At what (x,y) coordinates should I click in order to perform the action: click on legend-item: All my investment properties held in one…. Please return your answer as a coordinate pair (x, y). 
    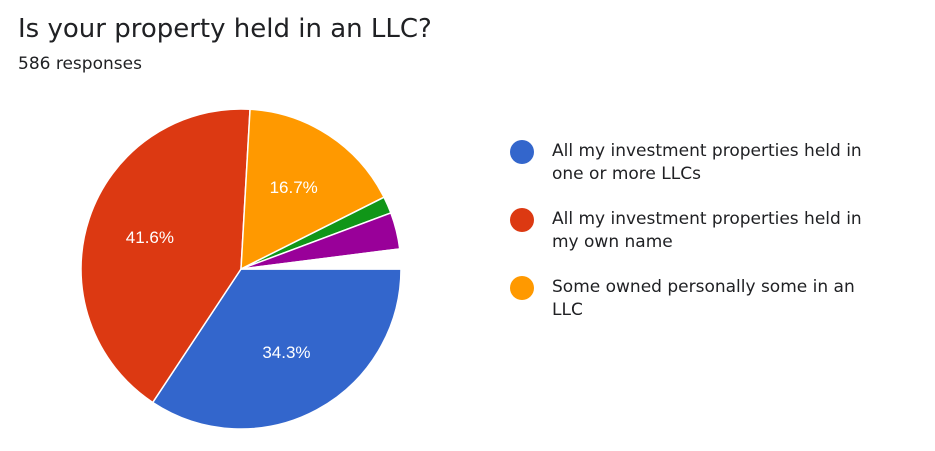
    Looking at the image, I should click on (700, 163).